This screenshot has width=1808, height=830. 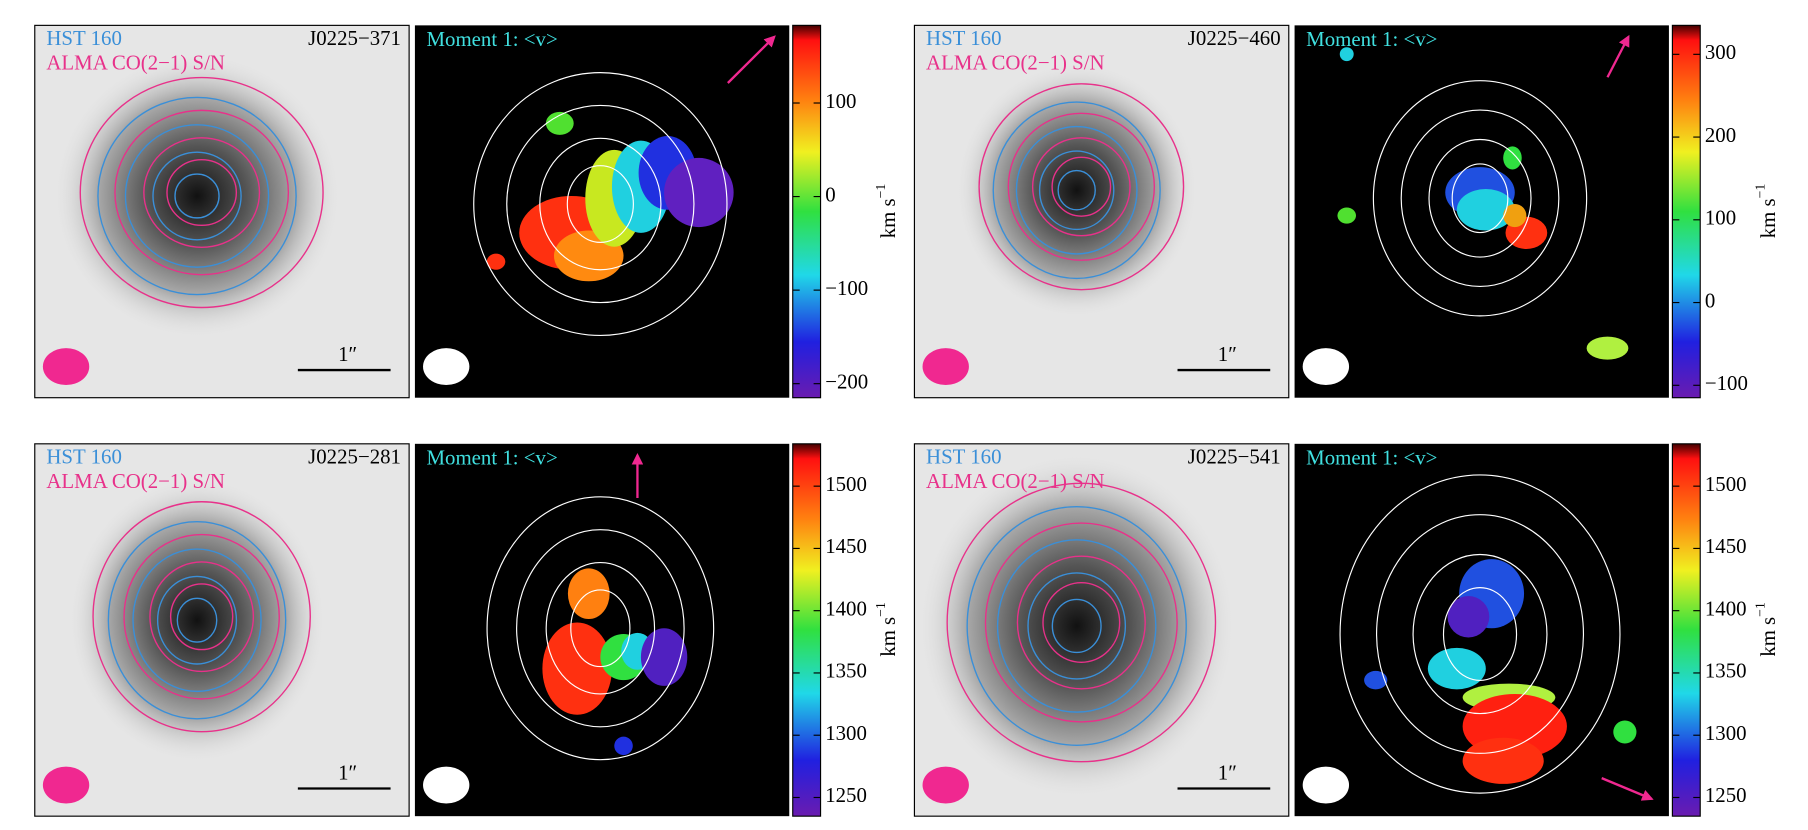 I want to click on object-id: J0225−371, so click(x=354, y=38).